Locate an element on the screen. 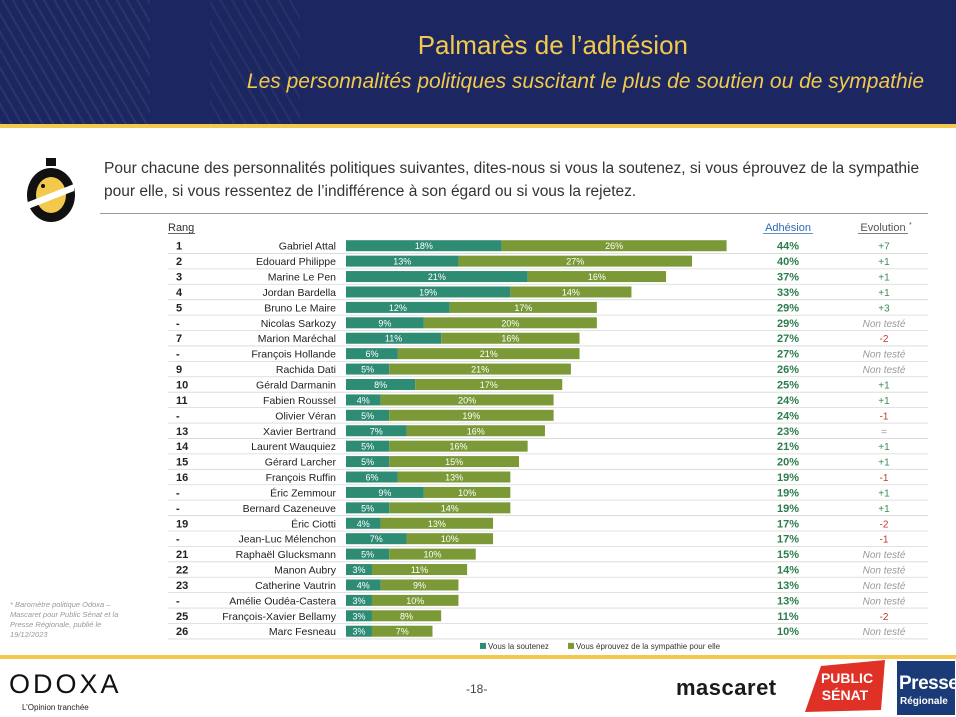 The height and width of the screenshot is (717, 956). bar-soutien-label: 4% is located at coordinates (363, 524).